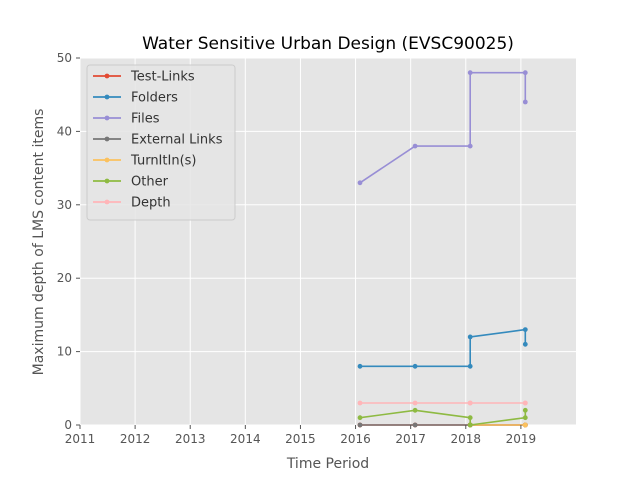 The height and width of the screenshot is (480, 640). I want to click on legend-label: External Links, so click(177, 140).